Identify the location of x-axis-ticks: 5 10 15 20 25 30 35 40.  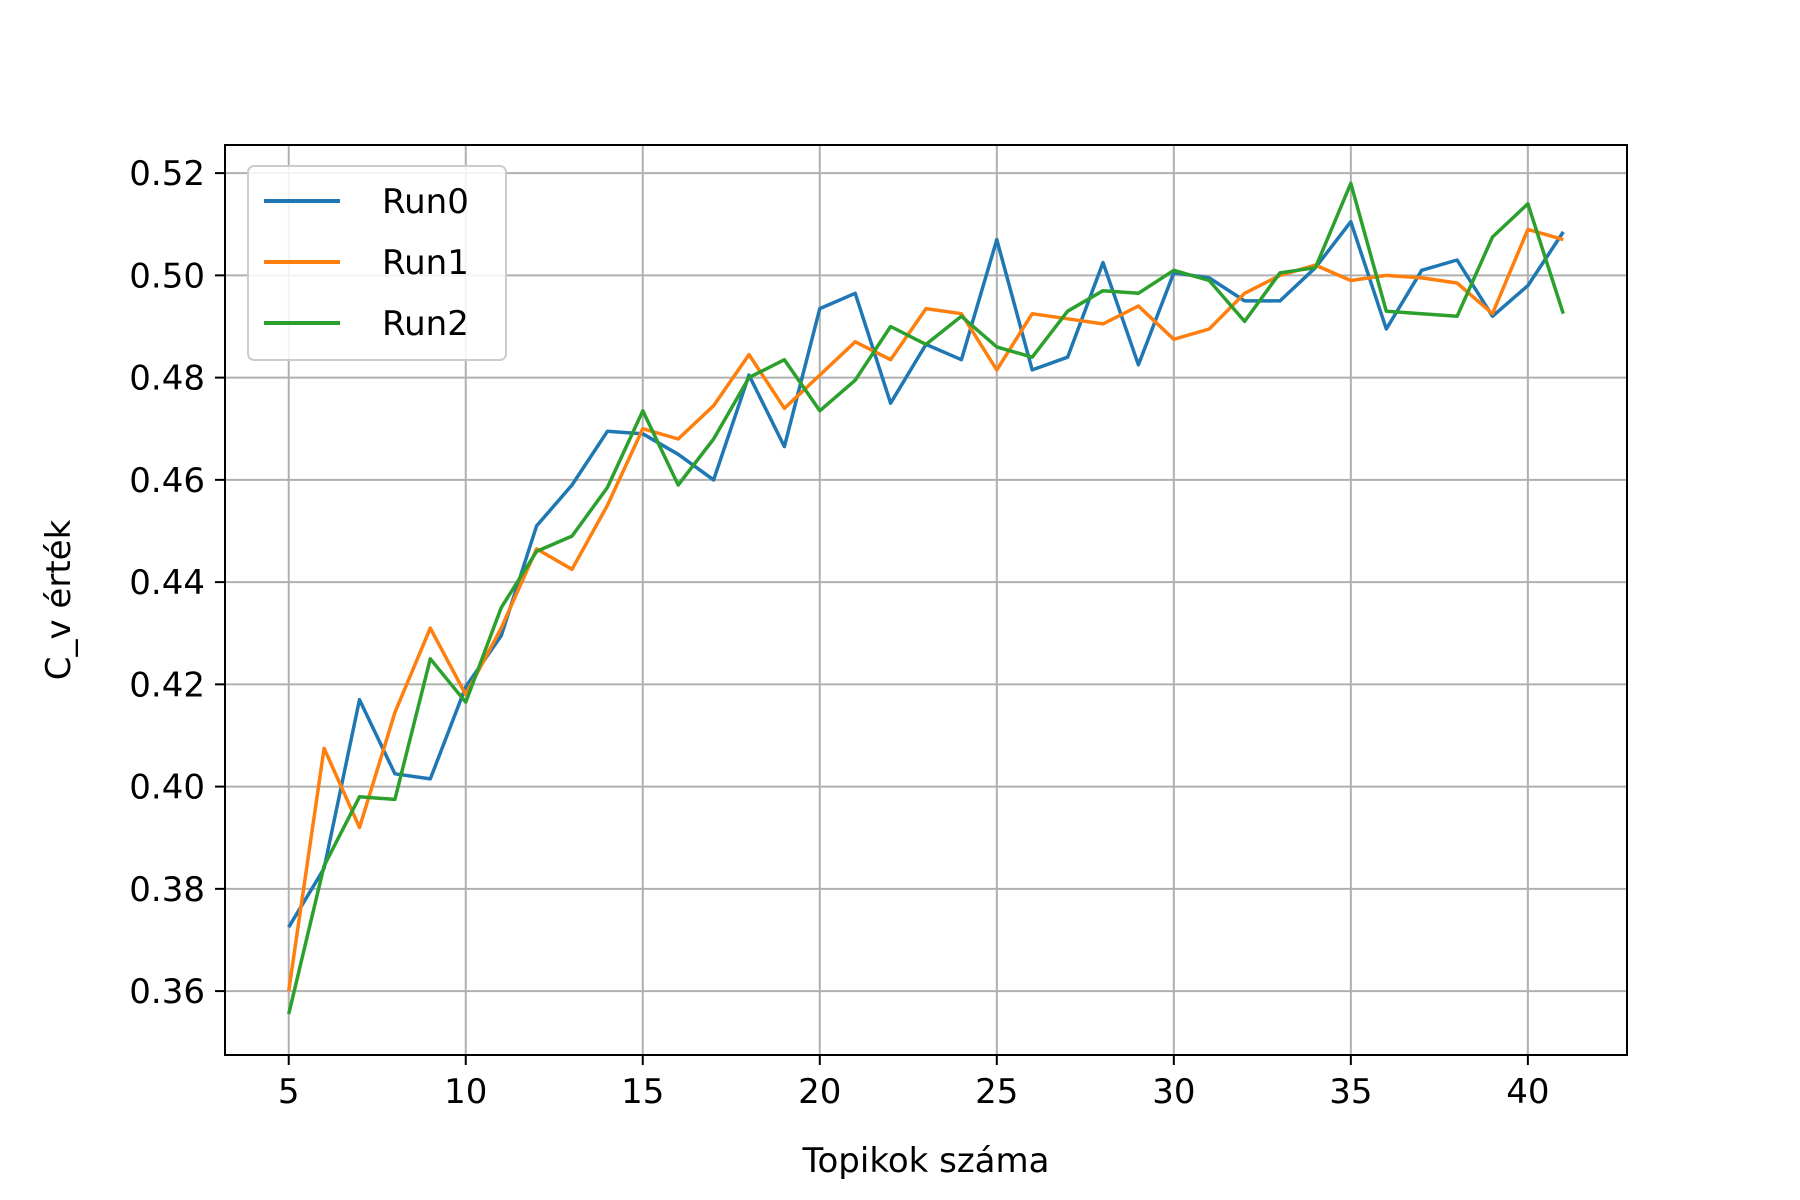
(914, 1083).